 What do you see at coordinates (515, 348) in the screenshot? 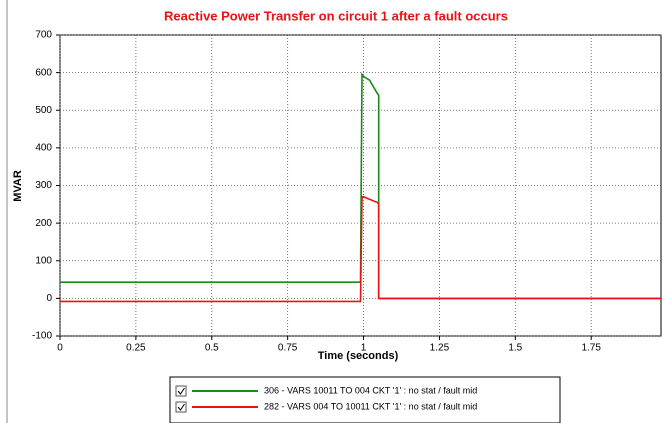
I see `x-tick-label: 1.5` at bounding box center [515, 348].